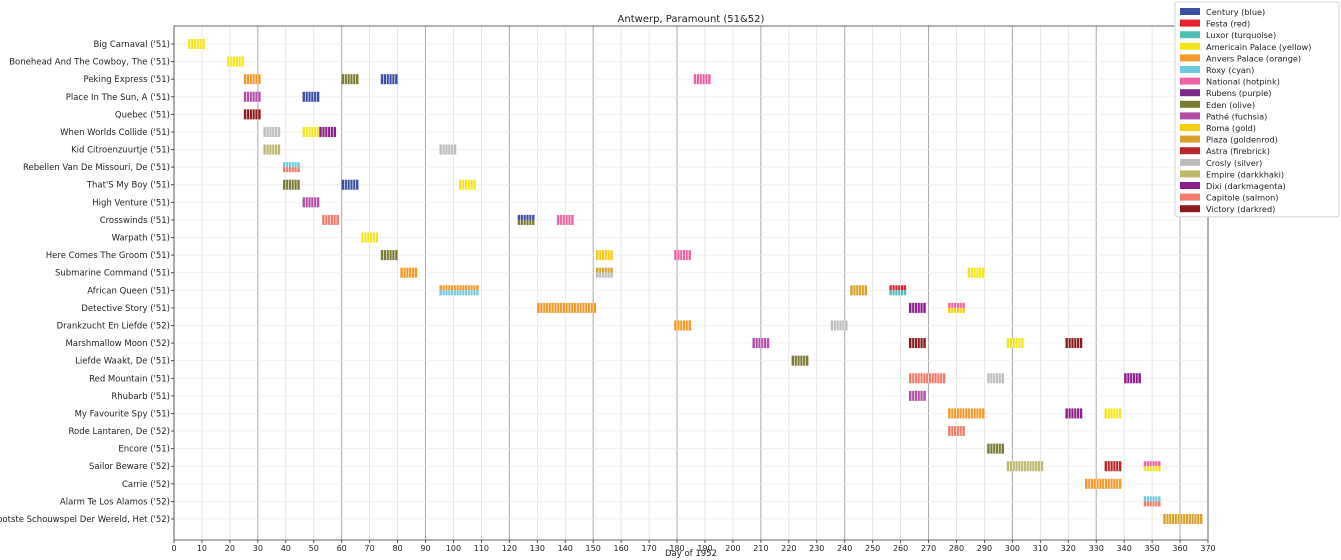  What do you see at coordinates (127, 80) in the screenshot?
I see `film-label: Peking Express ('51)` at bounding box center [127, 80].